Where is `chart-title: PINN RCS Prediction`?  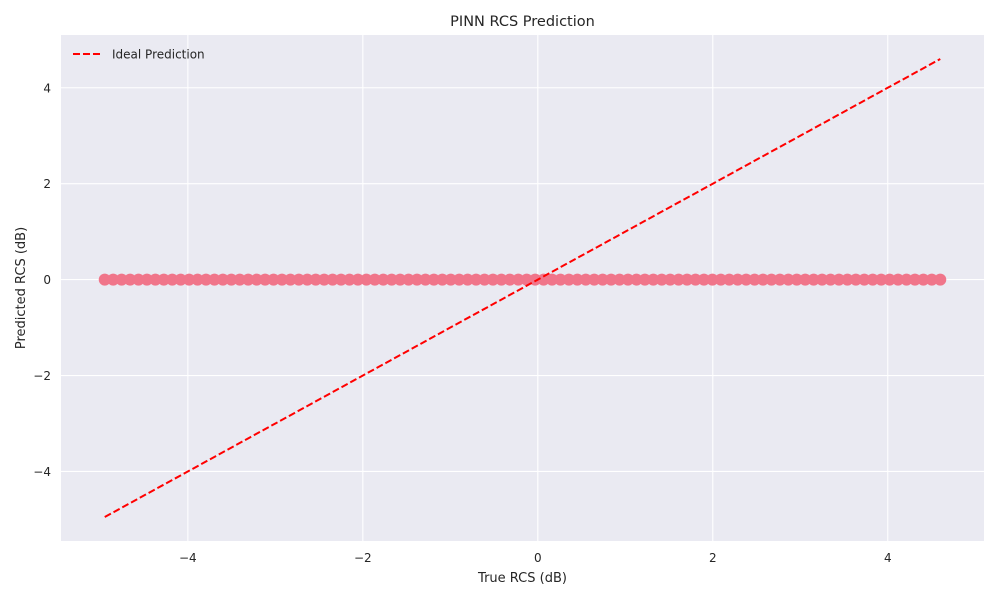 chart-title: PINN RCS Prediction is located at coordinates (522, 22).